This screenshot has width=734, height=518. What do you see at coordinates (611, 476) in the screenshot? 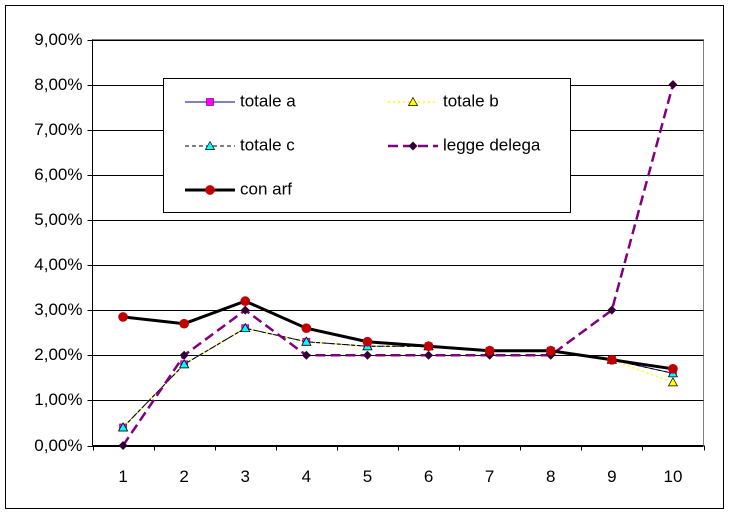
I see `x-tick-label: 9` at bounding box center [611, 476].